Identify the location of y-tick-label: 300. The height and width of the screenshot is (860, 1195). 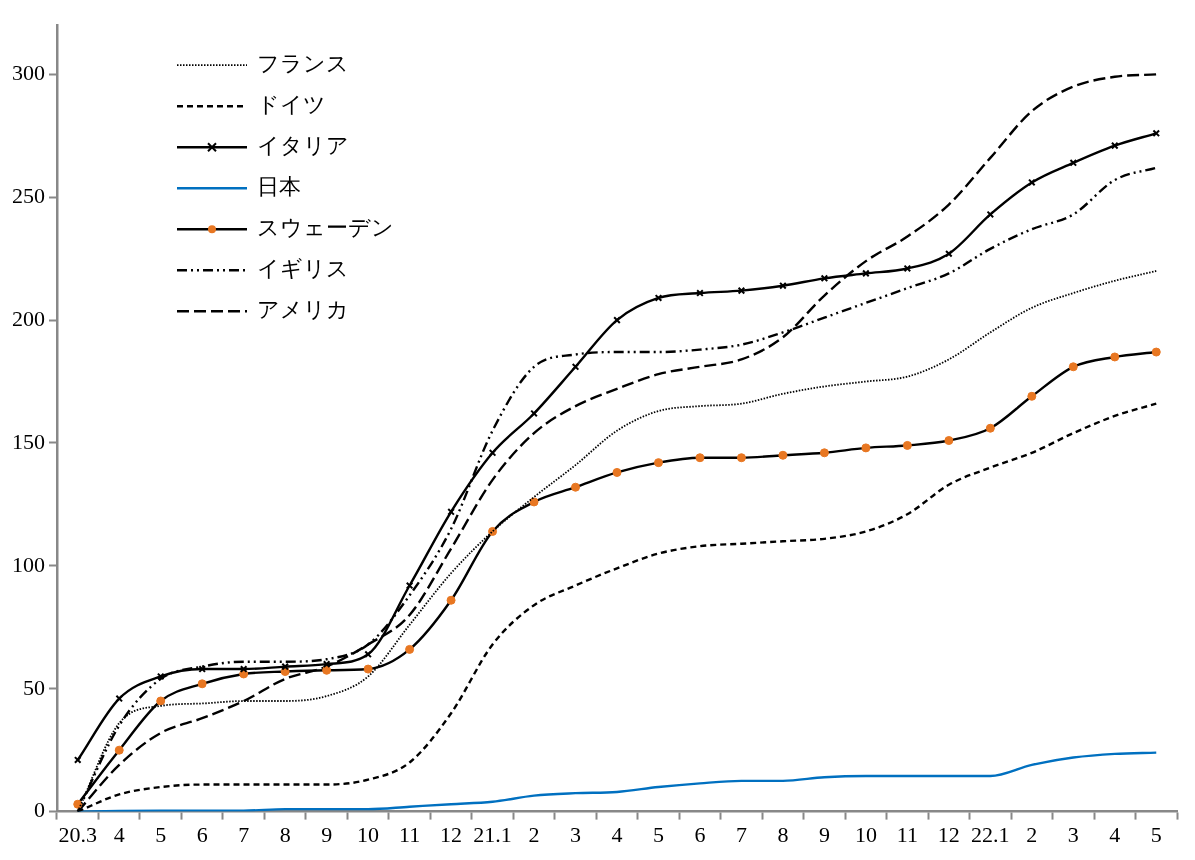
(28, 73).